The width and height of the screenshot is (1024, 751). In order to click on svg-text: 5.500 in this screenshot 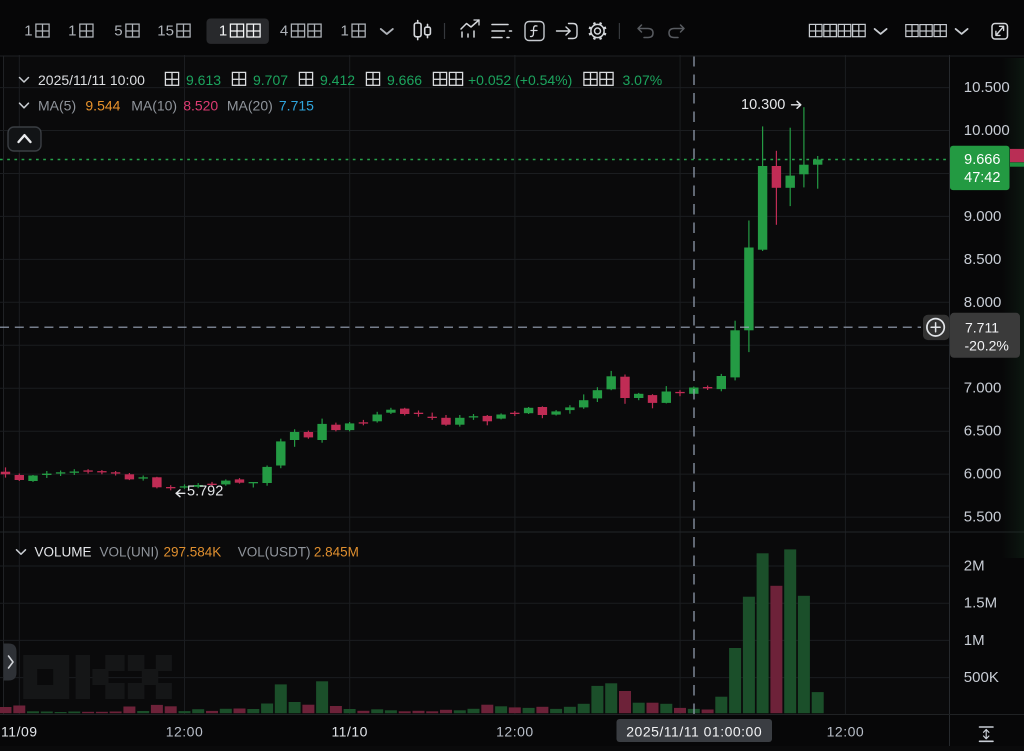, I will do `click(983, 517)`.